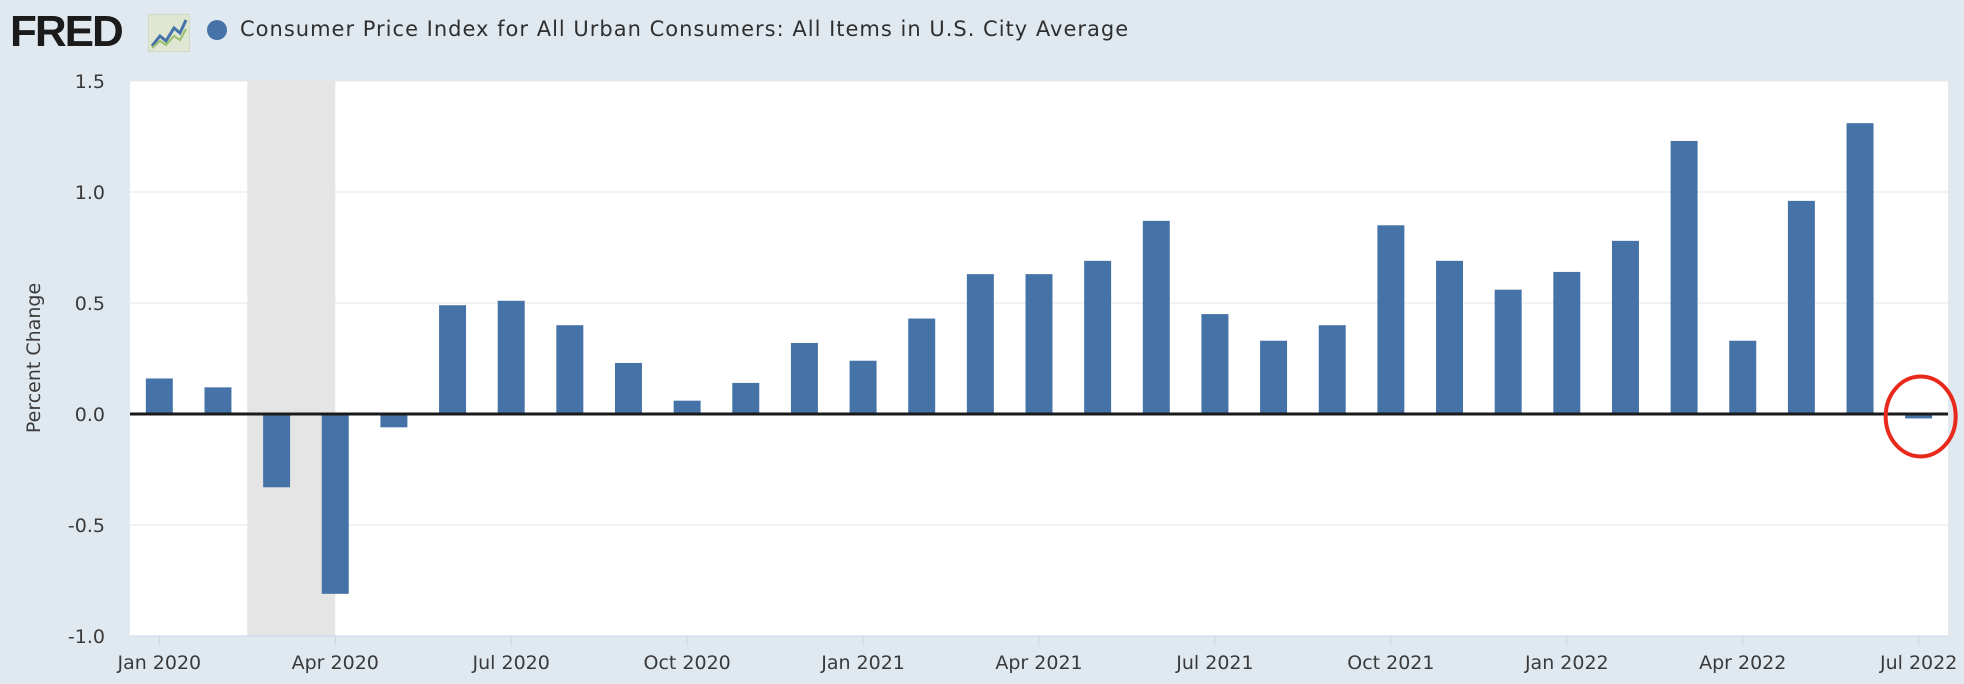 The width and height of the screenshot is (1964, 684). Describe the element at coordinates (86, 526) in the screenshot. I see `y-tick-label: -0.5` at that location.